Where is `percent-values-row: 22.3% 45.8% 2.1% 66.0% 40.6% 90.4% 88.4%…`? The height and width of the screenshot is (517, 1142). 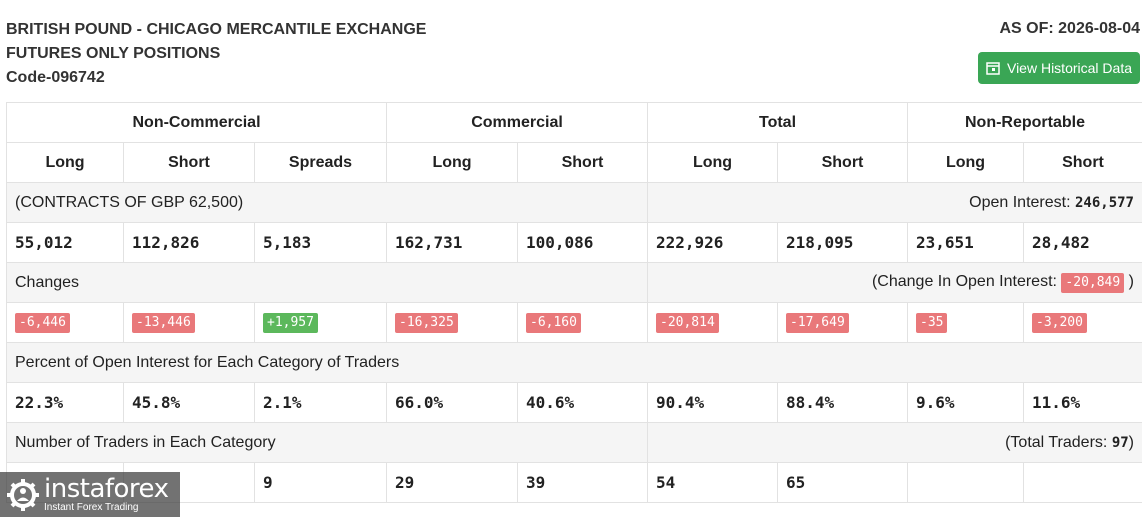
percent-values-row: 22.3% 45.8% 2.1% 66.0% 40.6% 90.4% 88.4%… is located at coordinates (574, 402).